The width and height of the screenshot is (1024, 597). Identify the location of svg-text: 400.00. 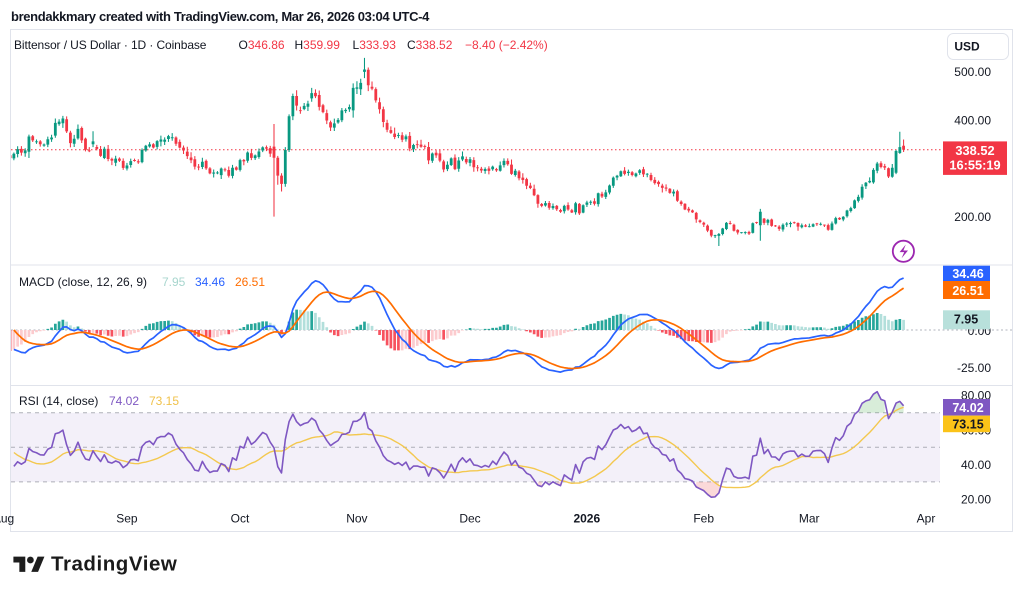
(972, 120).